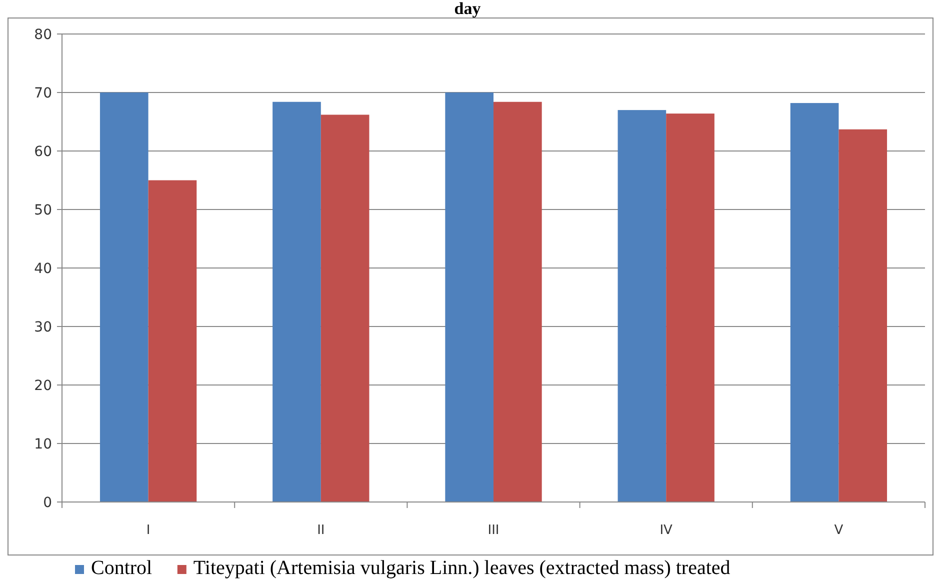 The height and width of the screenshot is (588, 935). I want to click on y-tick-label: 10, so click(43, 444).